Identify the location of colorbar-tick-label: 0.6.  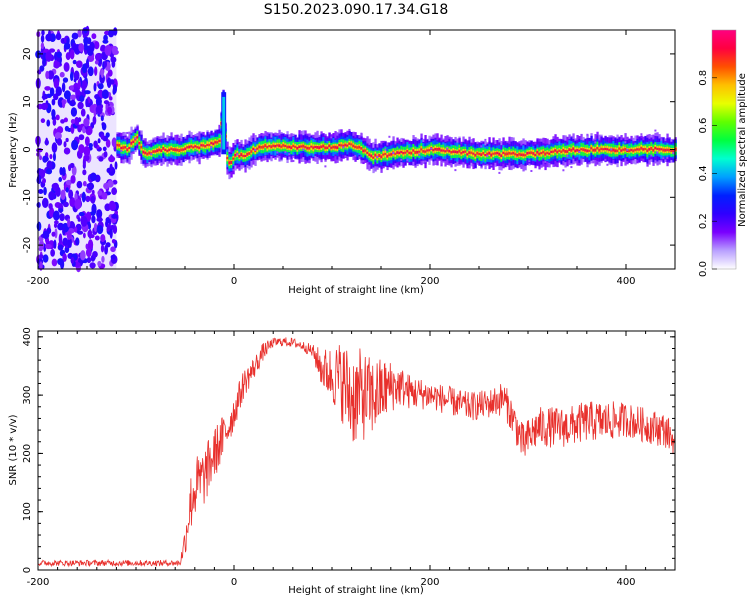
(703, 126).